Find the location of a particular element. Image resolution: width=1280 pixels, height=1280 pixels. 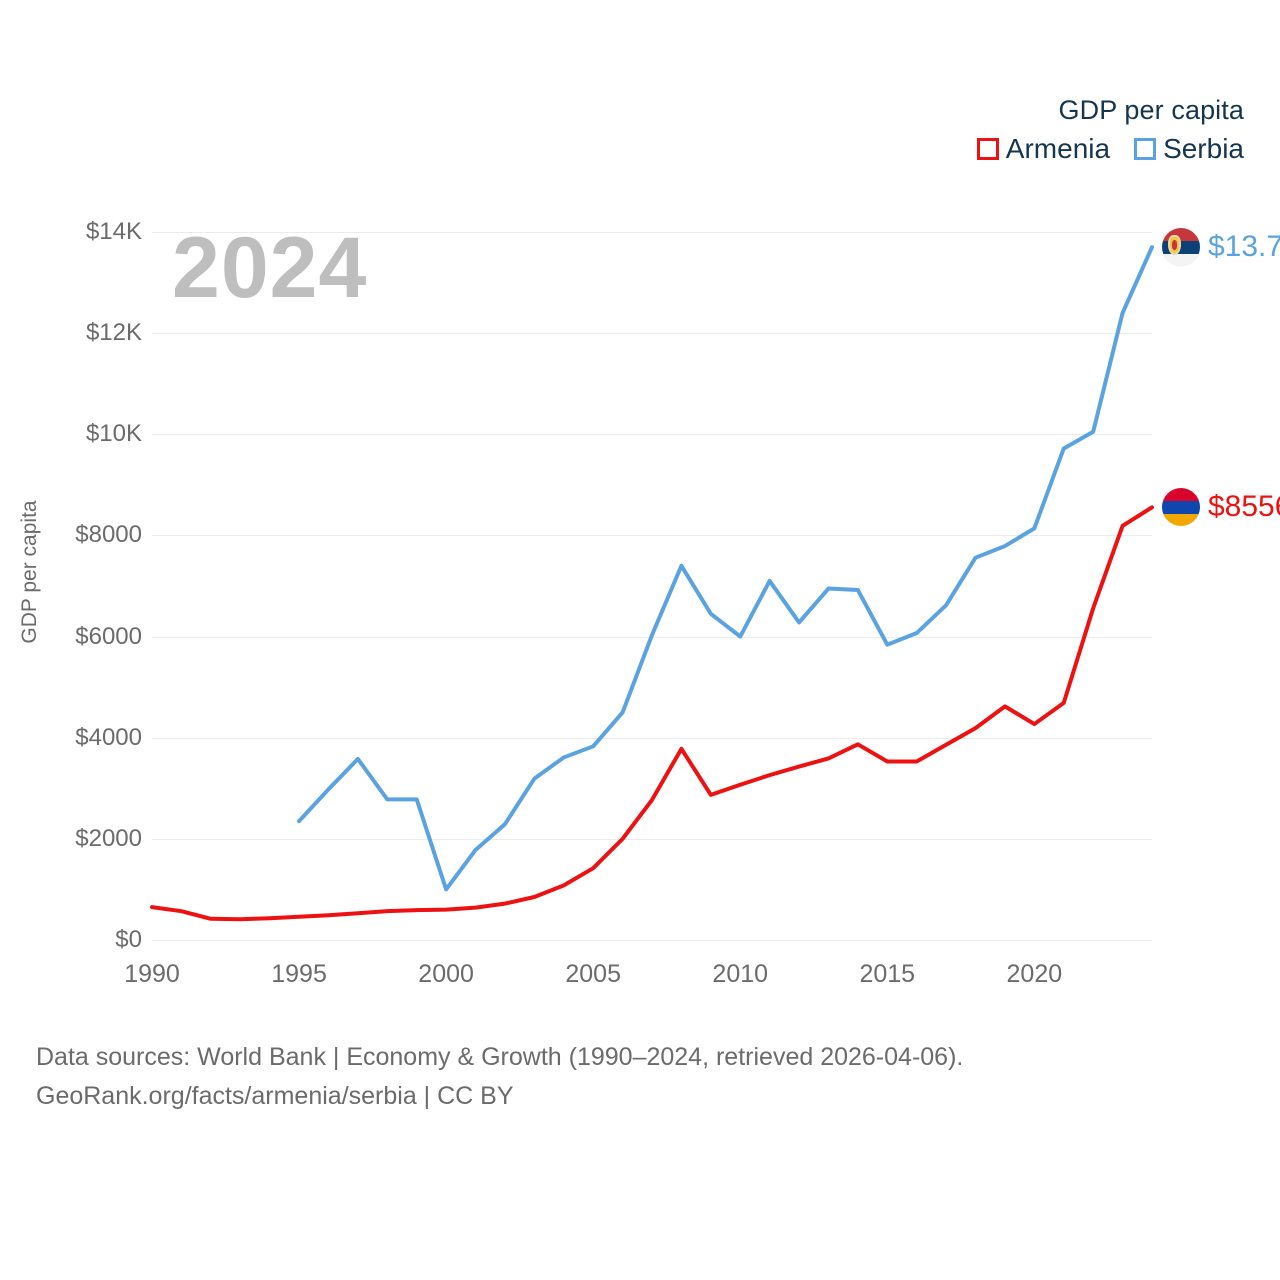

coat-of-arms-shield is located at coordinates (1174, 245).